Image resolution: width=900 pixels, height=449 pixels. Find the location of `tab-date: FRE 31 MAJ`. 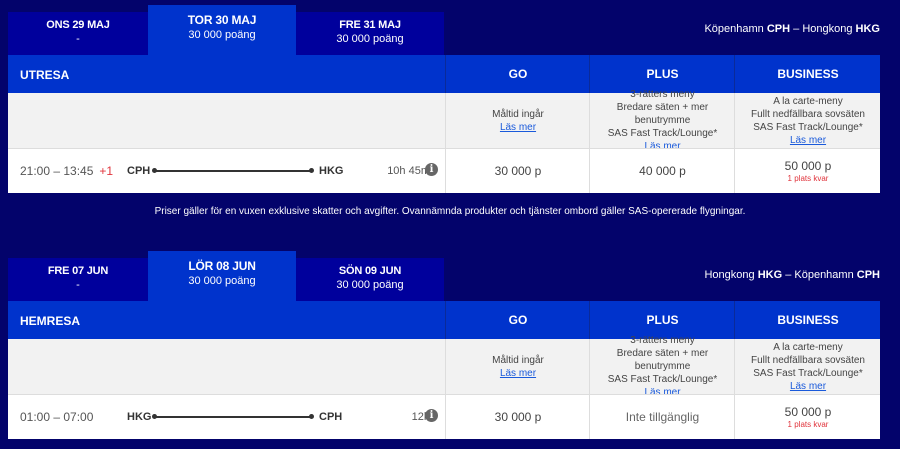

tab-date: FRE 31 MAJ is located at coordinates (370, 25).